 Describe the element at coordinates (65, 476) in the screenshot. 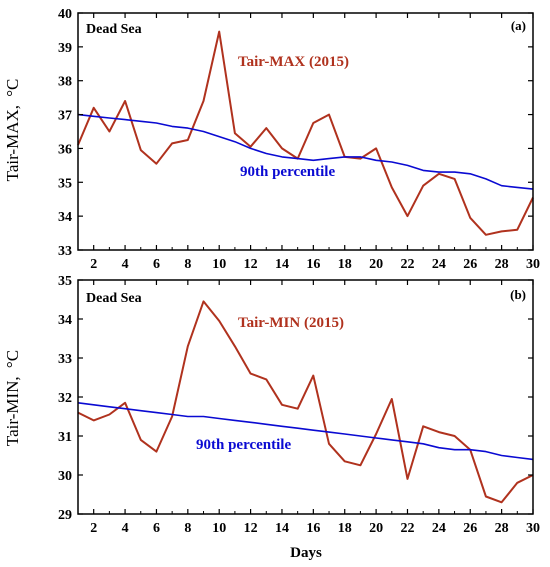

I see `y-tick-label: 30` at that location.